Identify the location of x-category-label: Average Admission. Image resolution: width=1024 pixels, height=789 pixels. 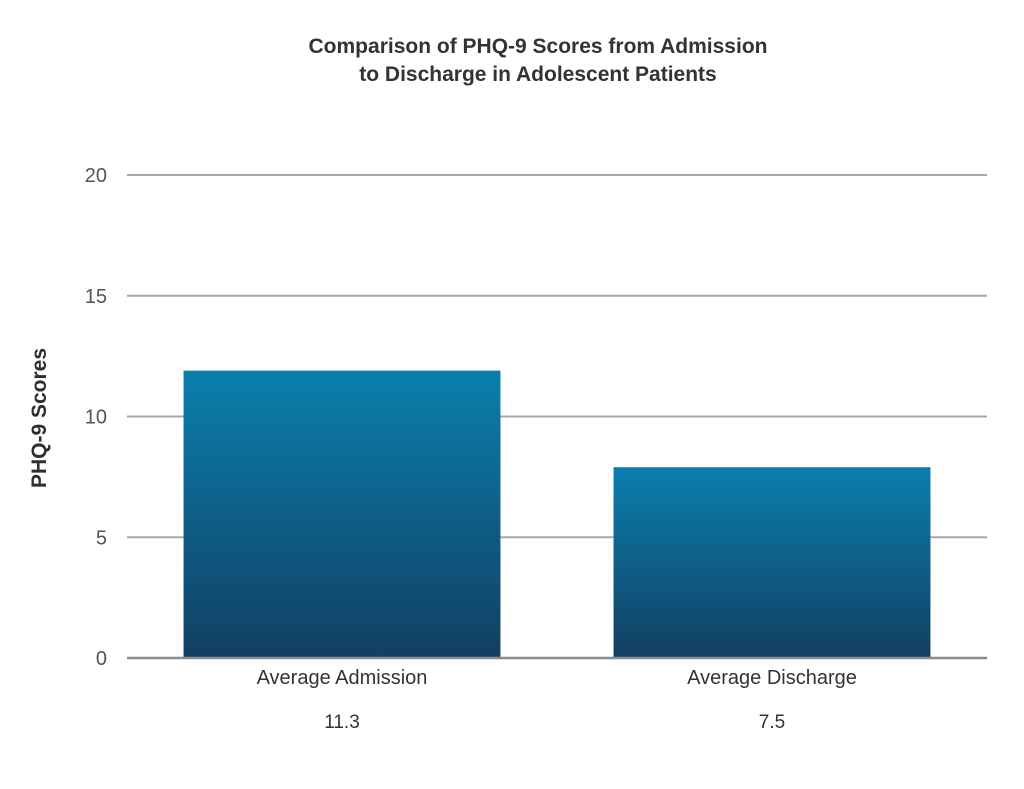
(342, 678).